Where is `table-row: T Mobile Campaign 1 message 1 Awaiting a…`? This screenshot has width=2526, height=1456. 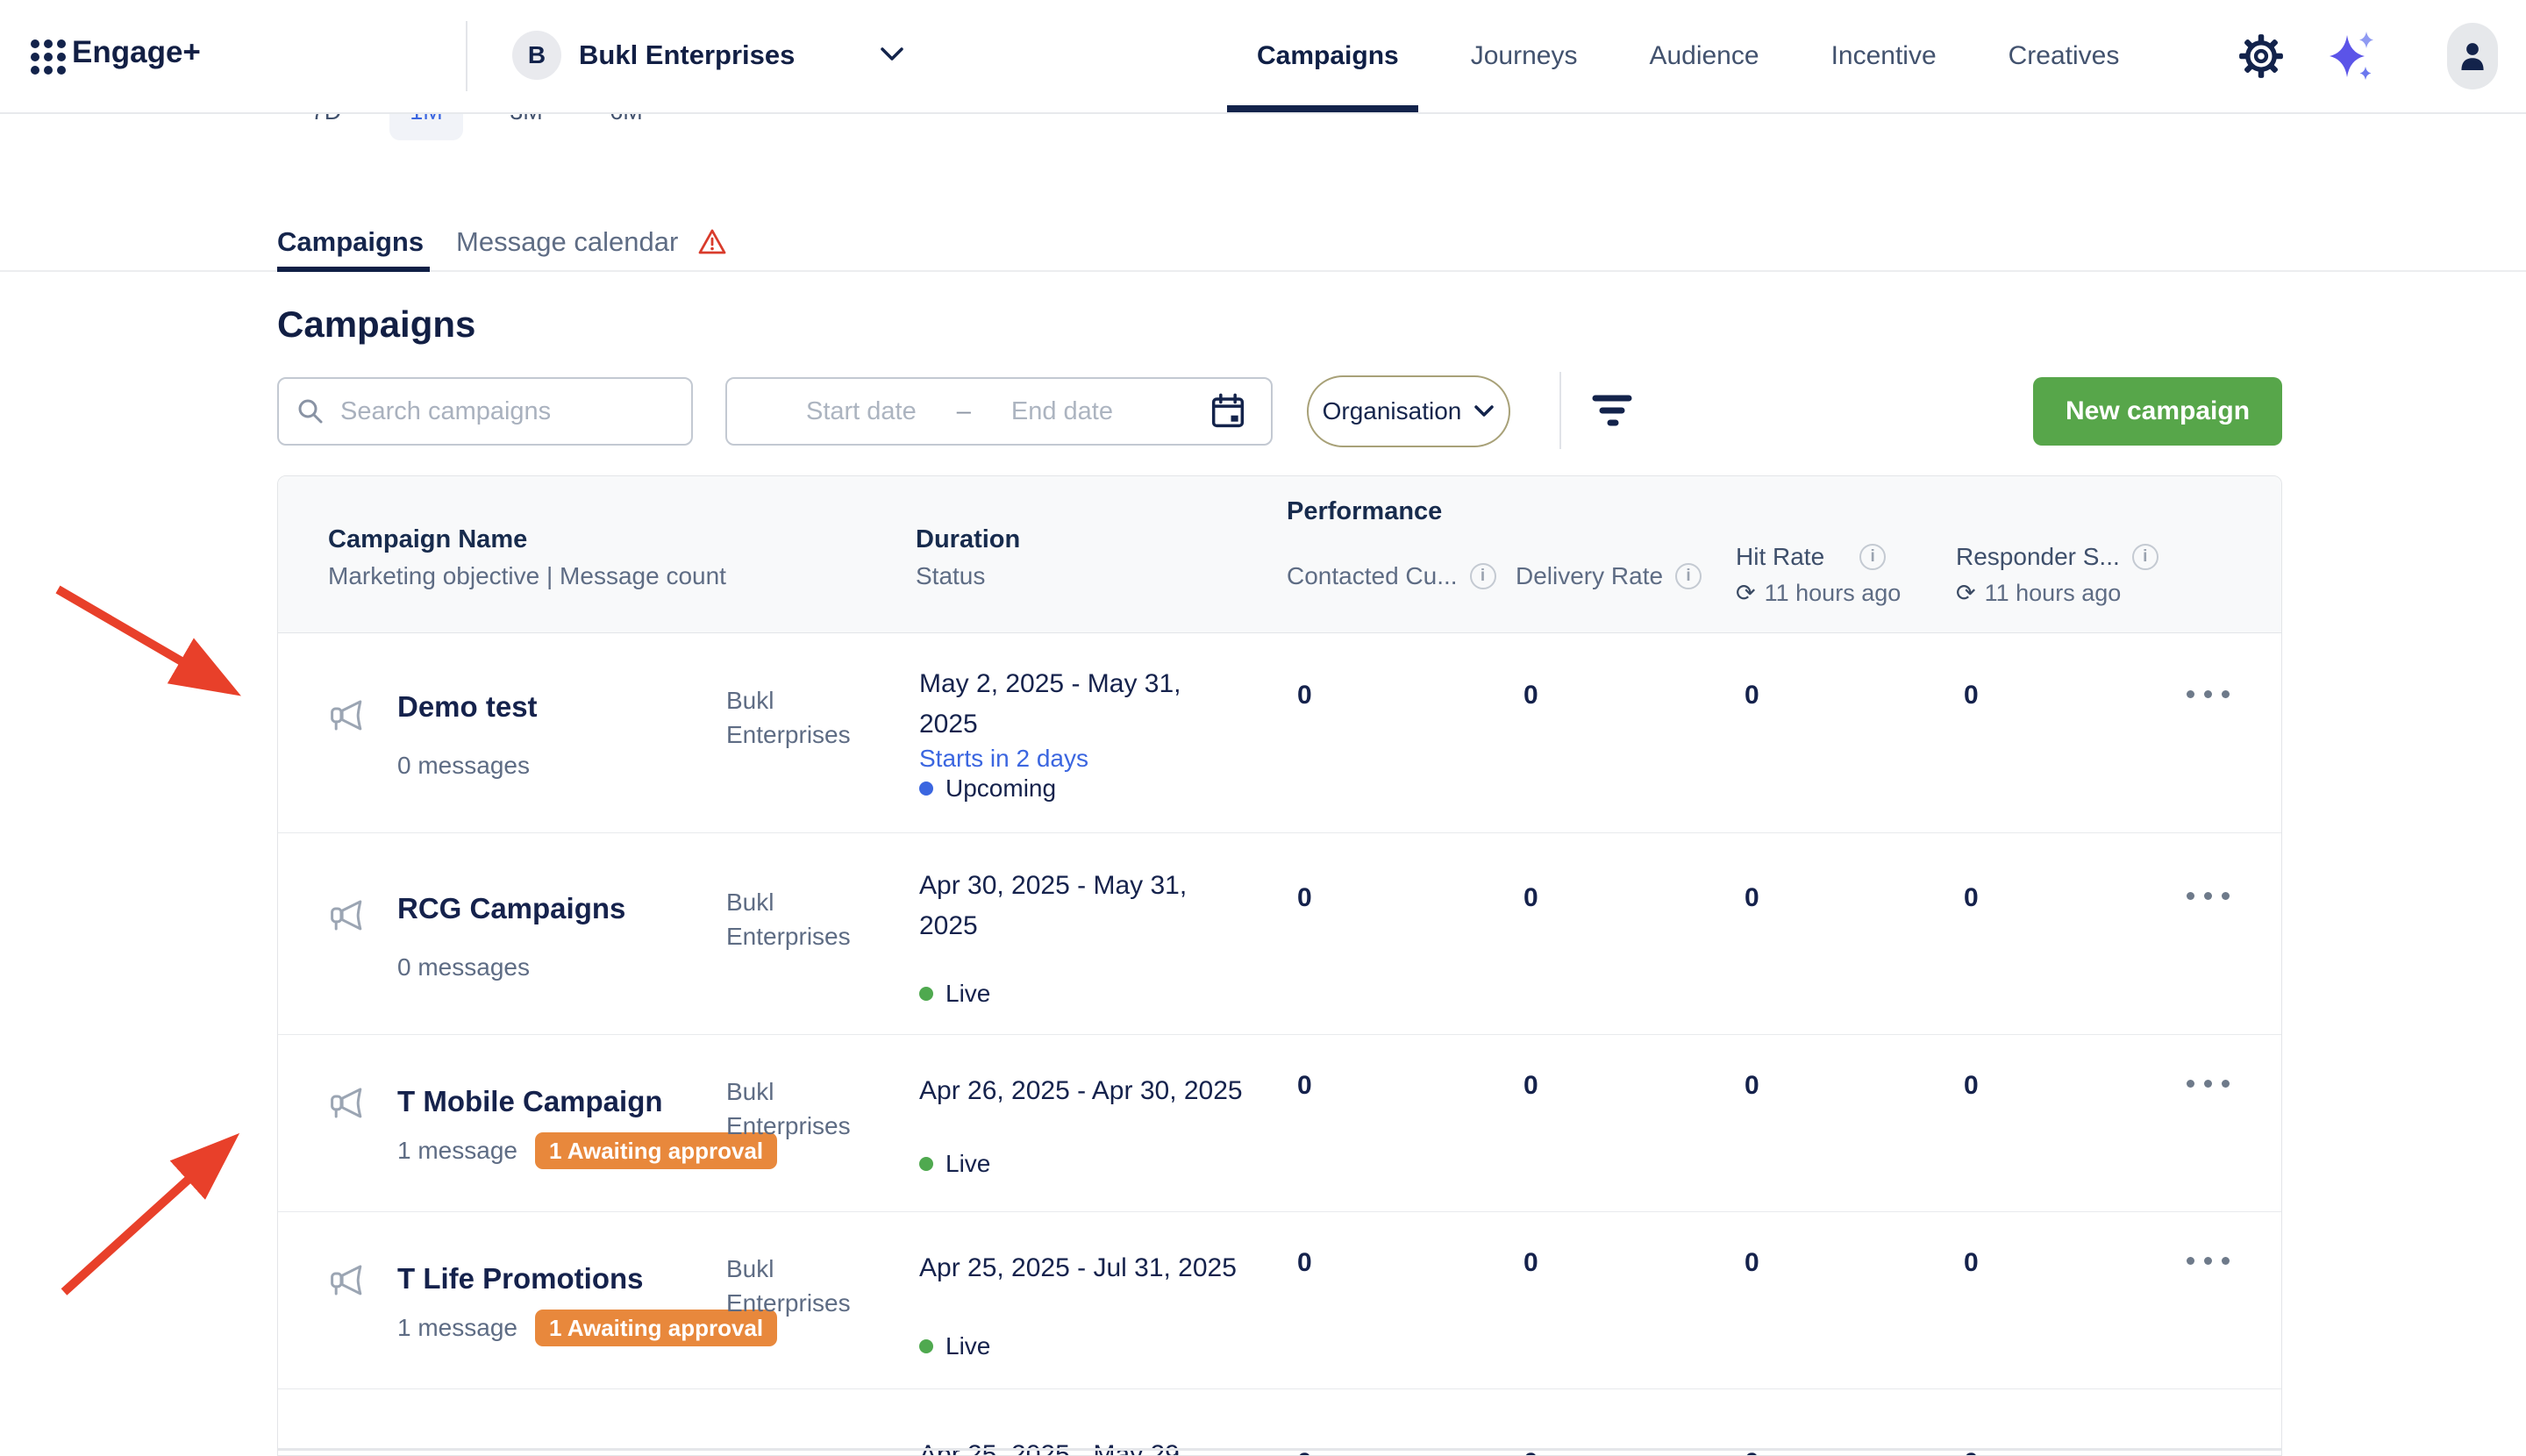
table-row: T Mobile Campaign 1 message 1 Awaiting a… is located at coordinates (1279, 1123).